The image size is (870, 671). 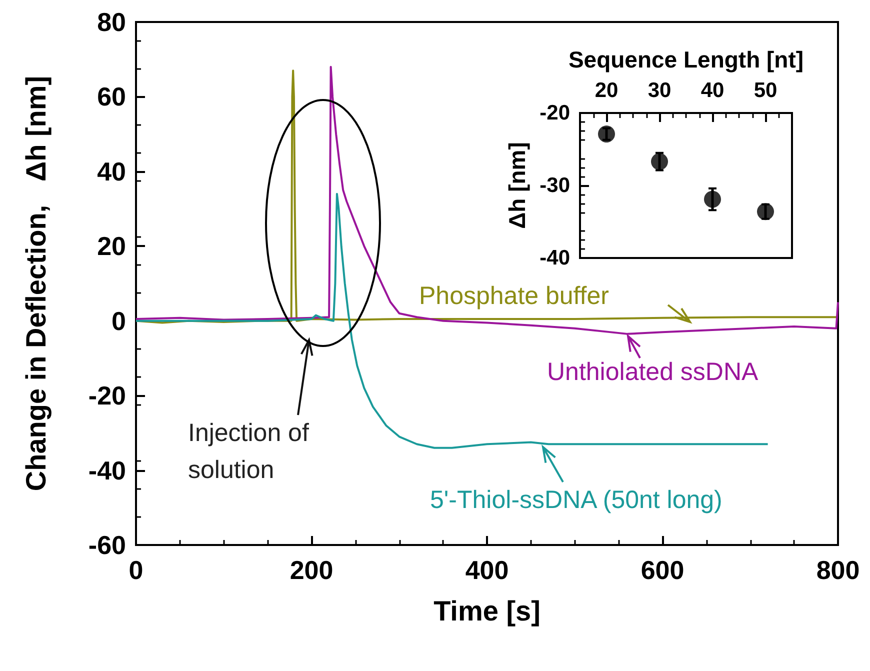 I want to click on y-tick-label: 60, so click(x=111, y=97).